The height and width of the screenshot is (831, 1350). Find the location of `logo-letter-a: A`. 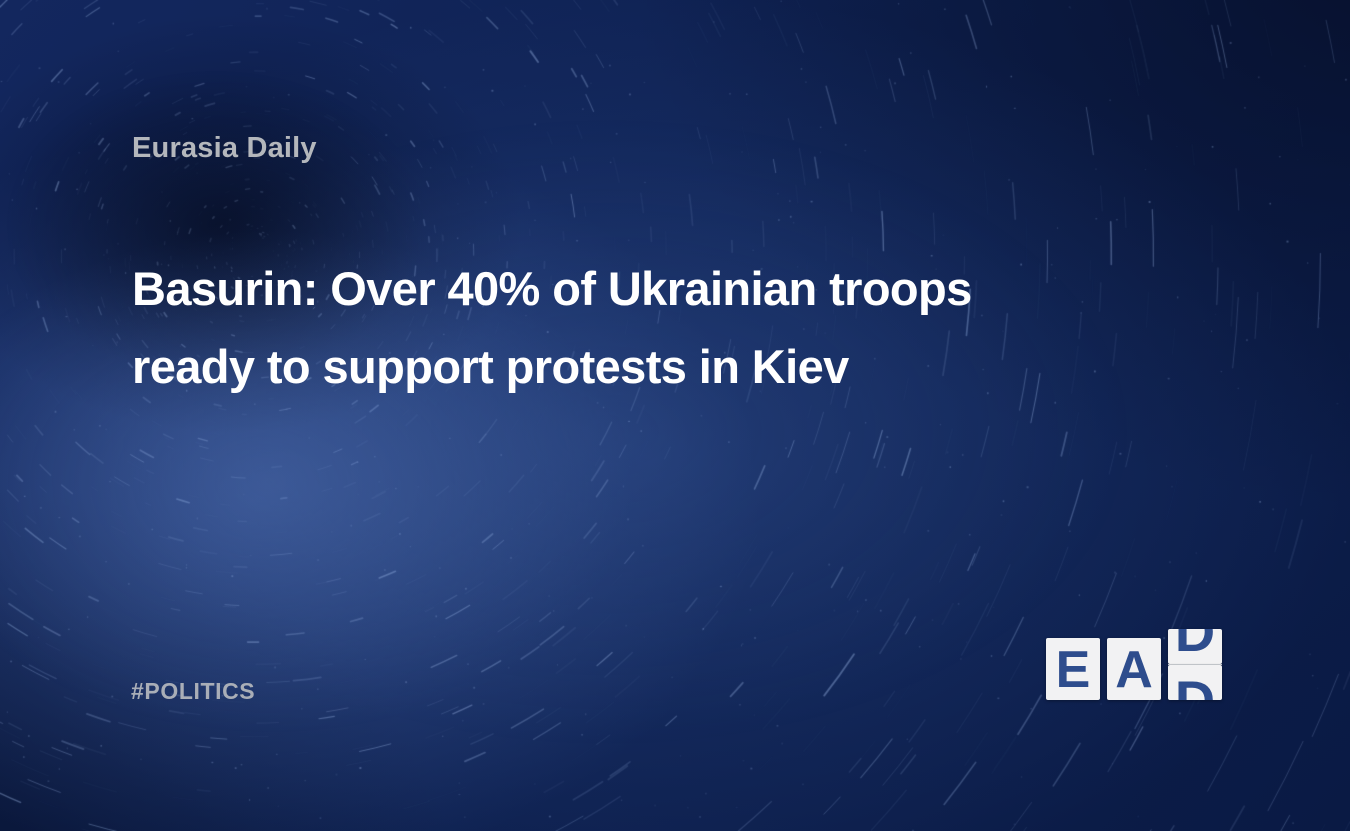

logo-letter-a: A is located at coordinates (1134, 670).